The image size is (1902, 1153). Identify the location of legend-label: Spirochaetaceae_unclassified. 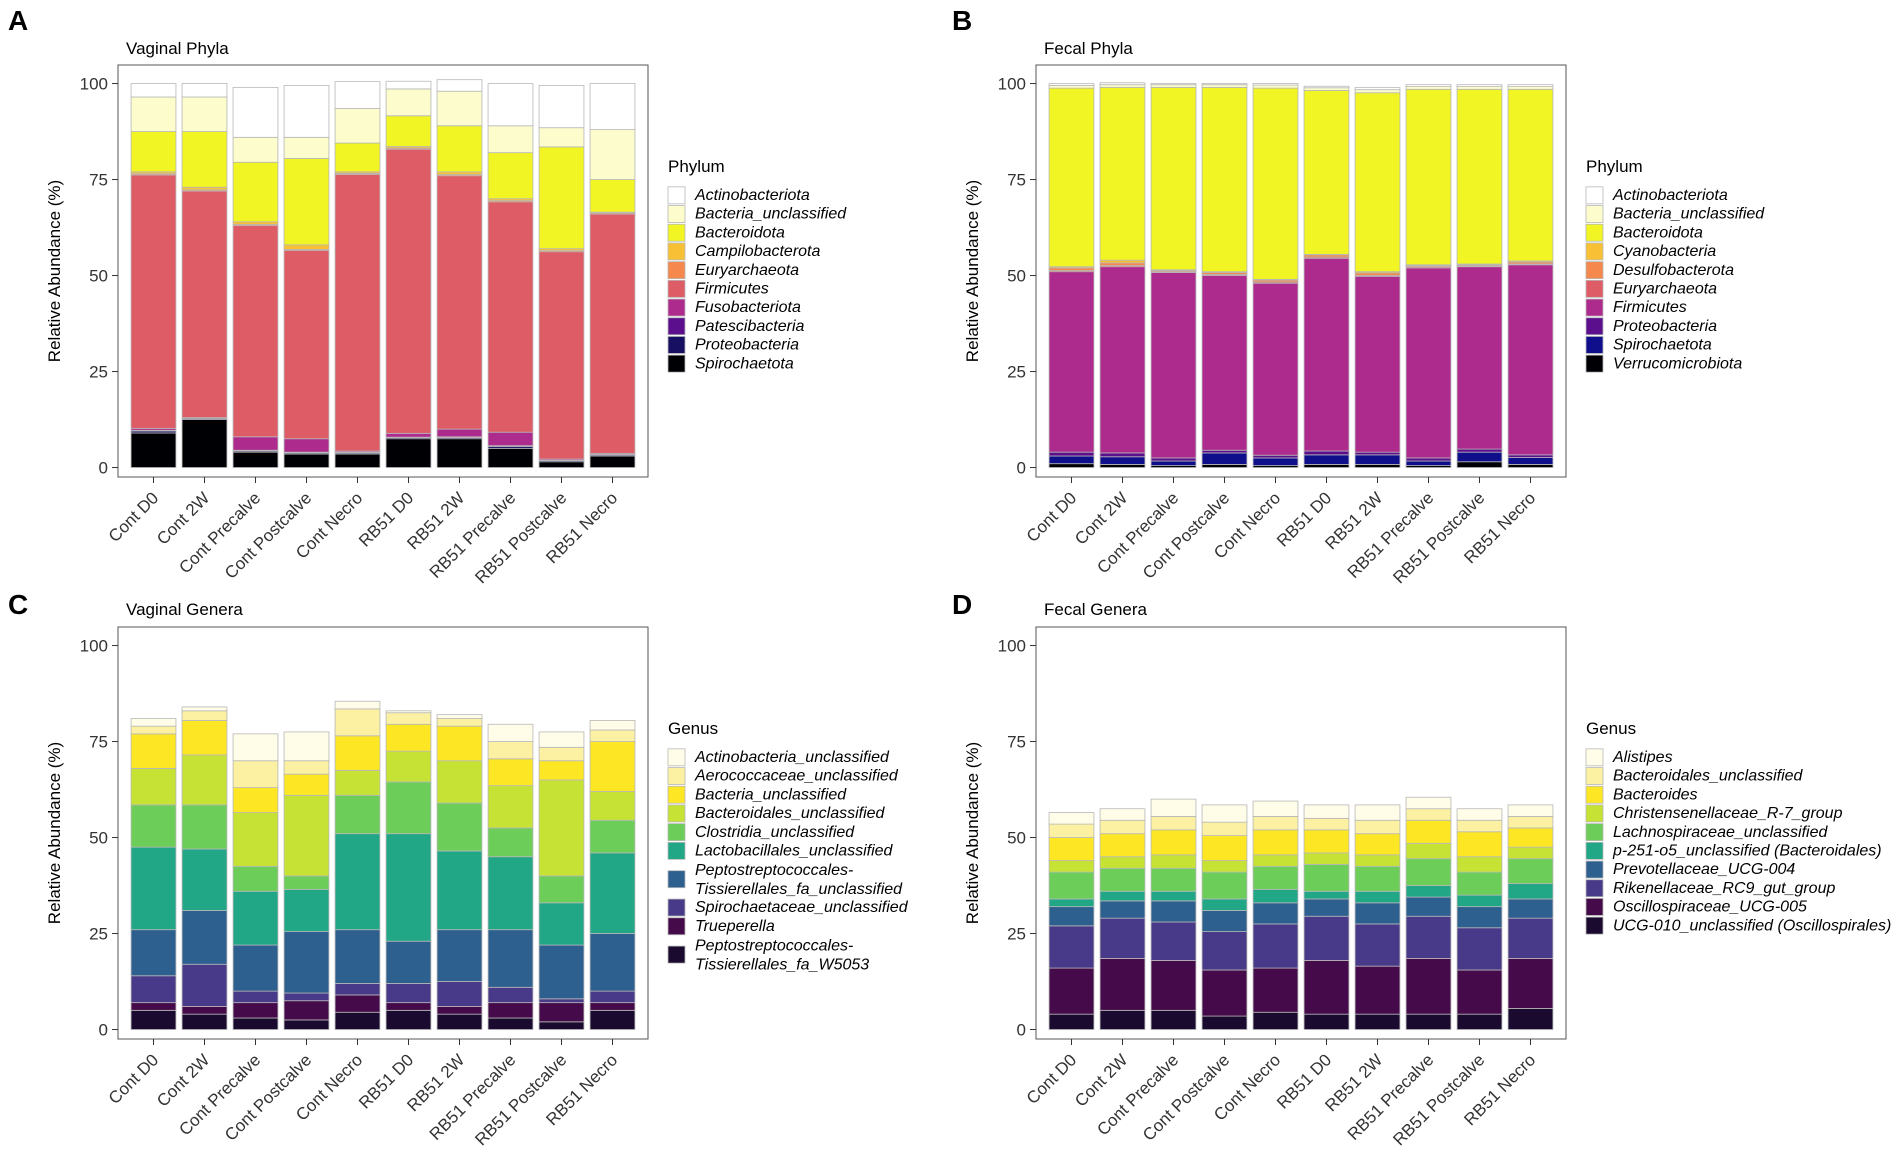
(802, 907).